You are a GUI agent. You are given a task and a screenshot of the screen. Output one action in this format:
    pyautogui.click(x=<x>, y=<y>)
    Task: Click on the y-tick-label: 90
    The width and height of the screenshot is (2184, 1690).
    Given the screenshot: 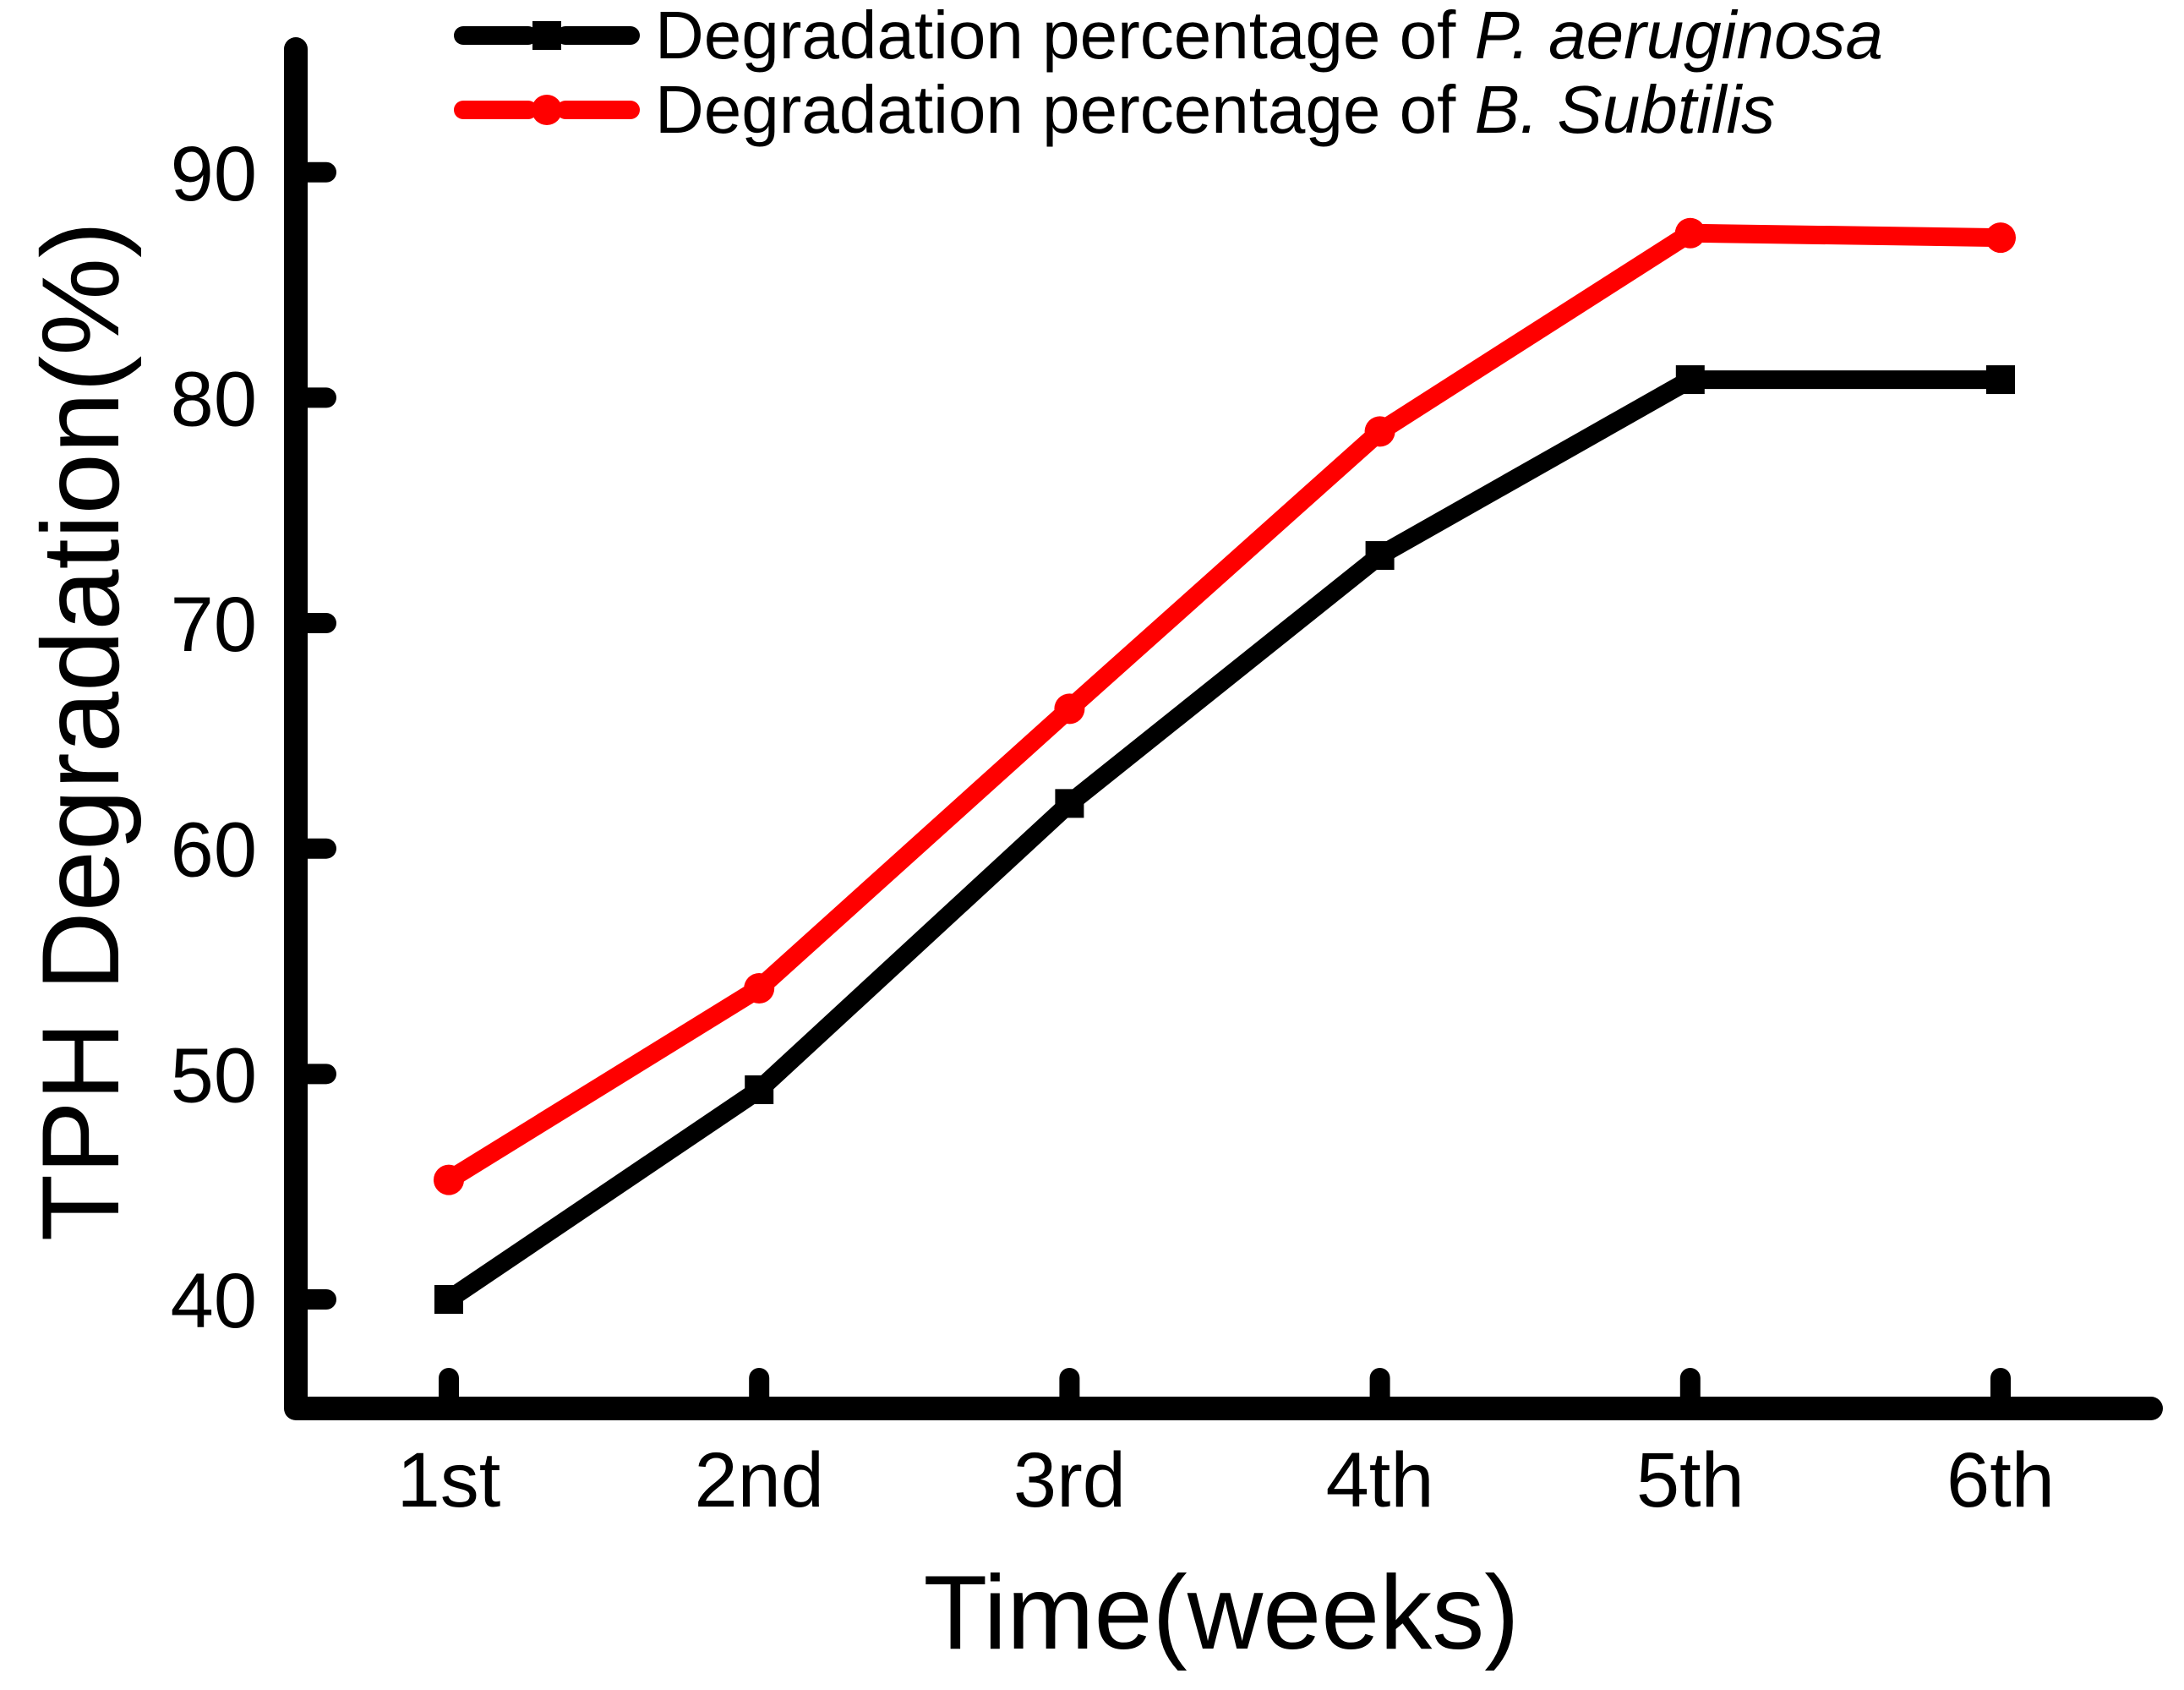 What is the action you would take?
    pyautogui.click(x=214, y=174)
    